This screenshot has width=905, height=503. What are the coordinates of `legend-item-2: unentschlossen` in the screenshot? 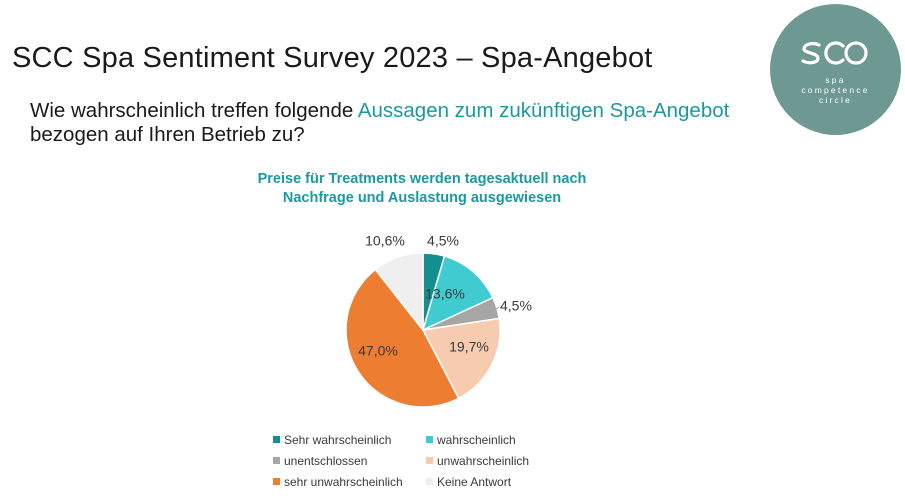 It's located at (320, 461).